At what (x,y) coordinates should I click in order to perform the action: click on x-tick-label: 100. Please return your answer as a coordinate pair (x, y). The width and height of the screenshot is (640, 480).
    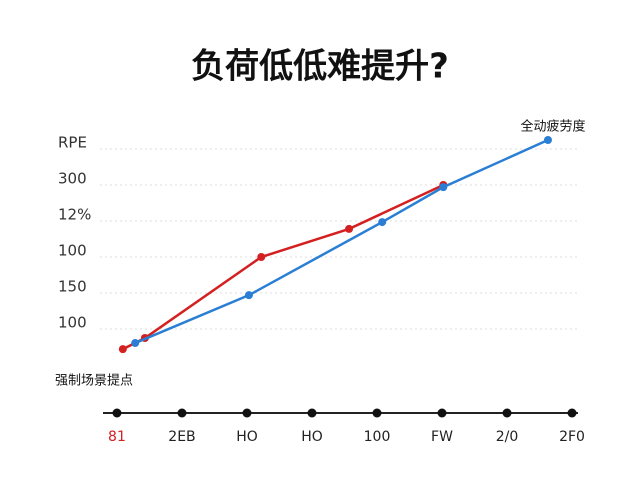
    Looking at the image, I should click on (377, 437).